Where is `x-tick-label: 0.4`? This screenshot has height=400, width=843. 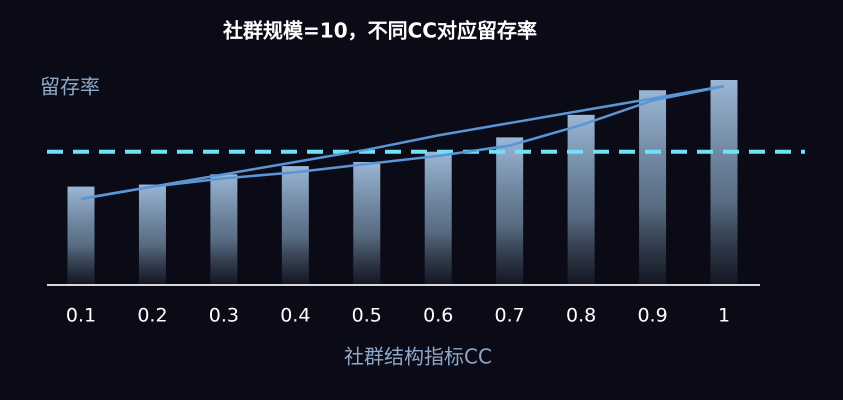 x-tick-label: 0.4 is located at coordinates (295, 316).